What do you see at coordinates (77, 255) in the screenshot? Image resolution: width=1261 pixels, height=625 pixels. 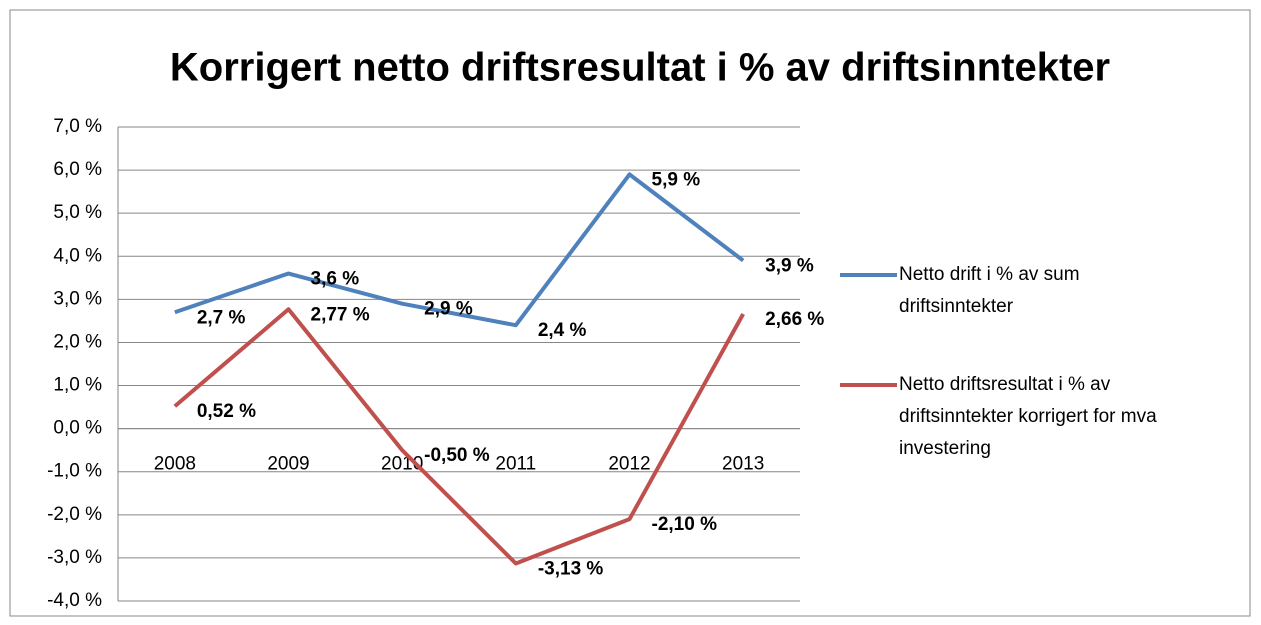 I see `y-tick-label: 4,0 %` at bounding box center [77, 255].